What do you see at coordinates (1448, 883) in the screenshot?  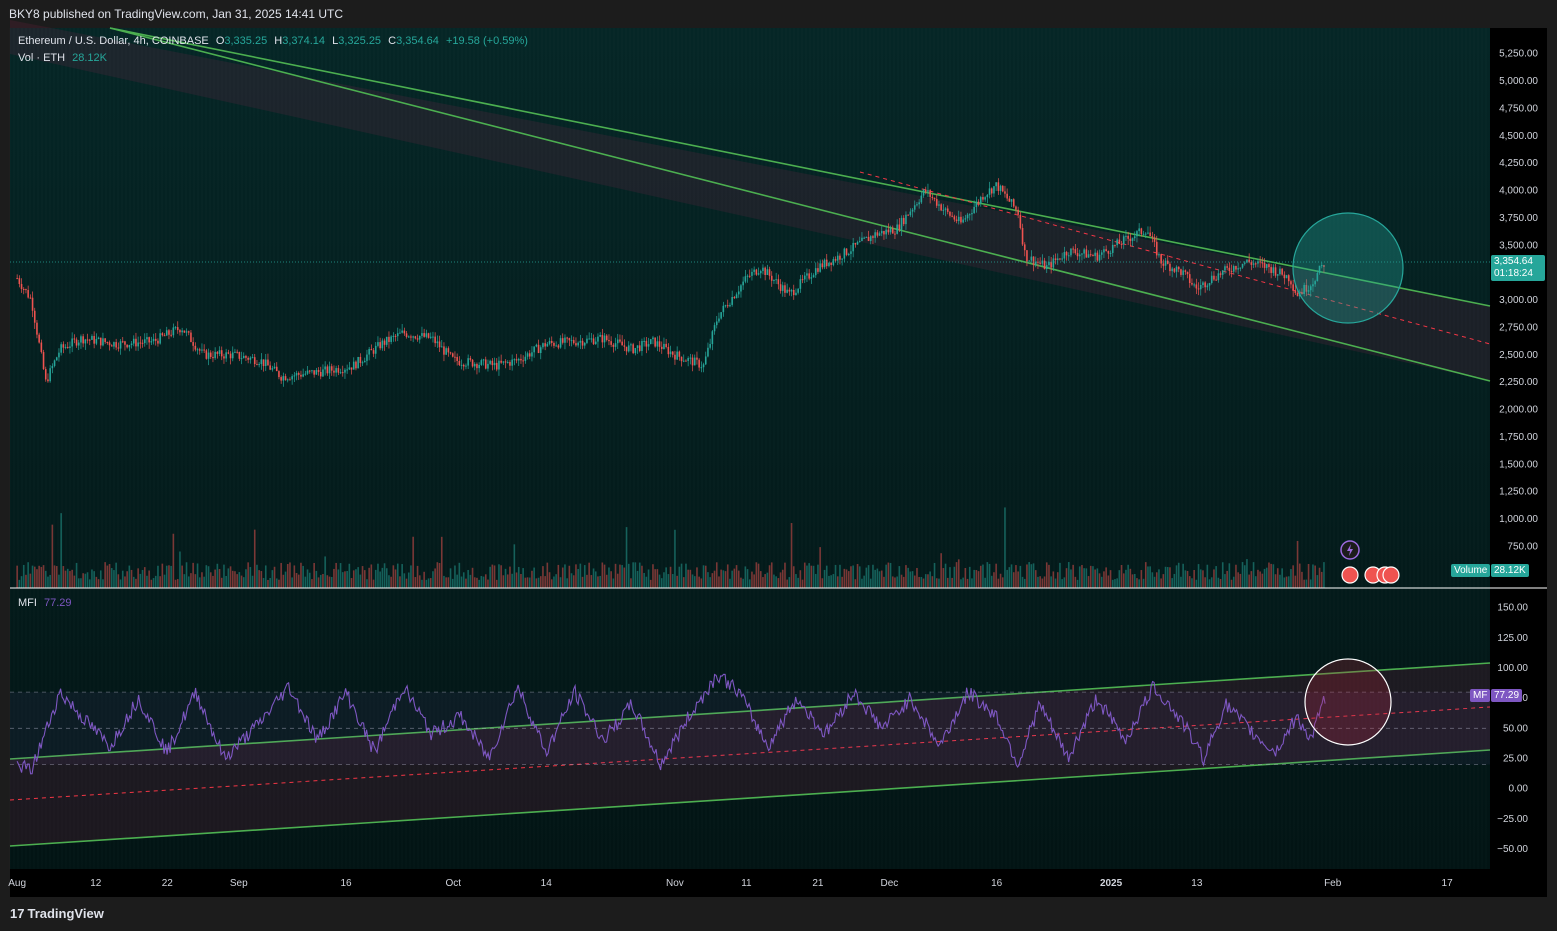 I see `time-tick-label: 17` at bounding box center [1448, 883].